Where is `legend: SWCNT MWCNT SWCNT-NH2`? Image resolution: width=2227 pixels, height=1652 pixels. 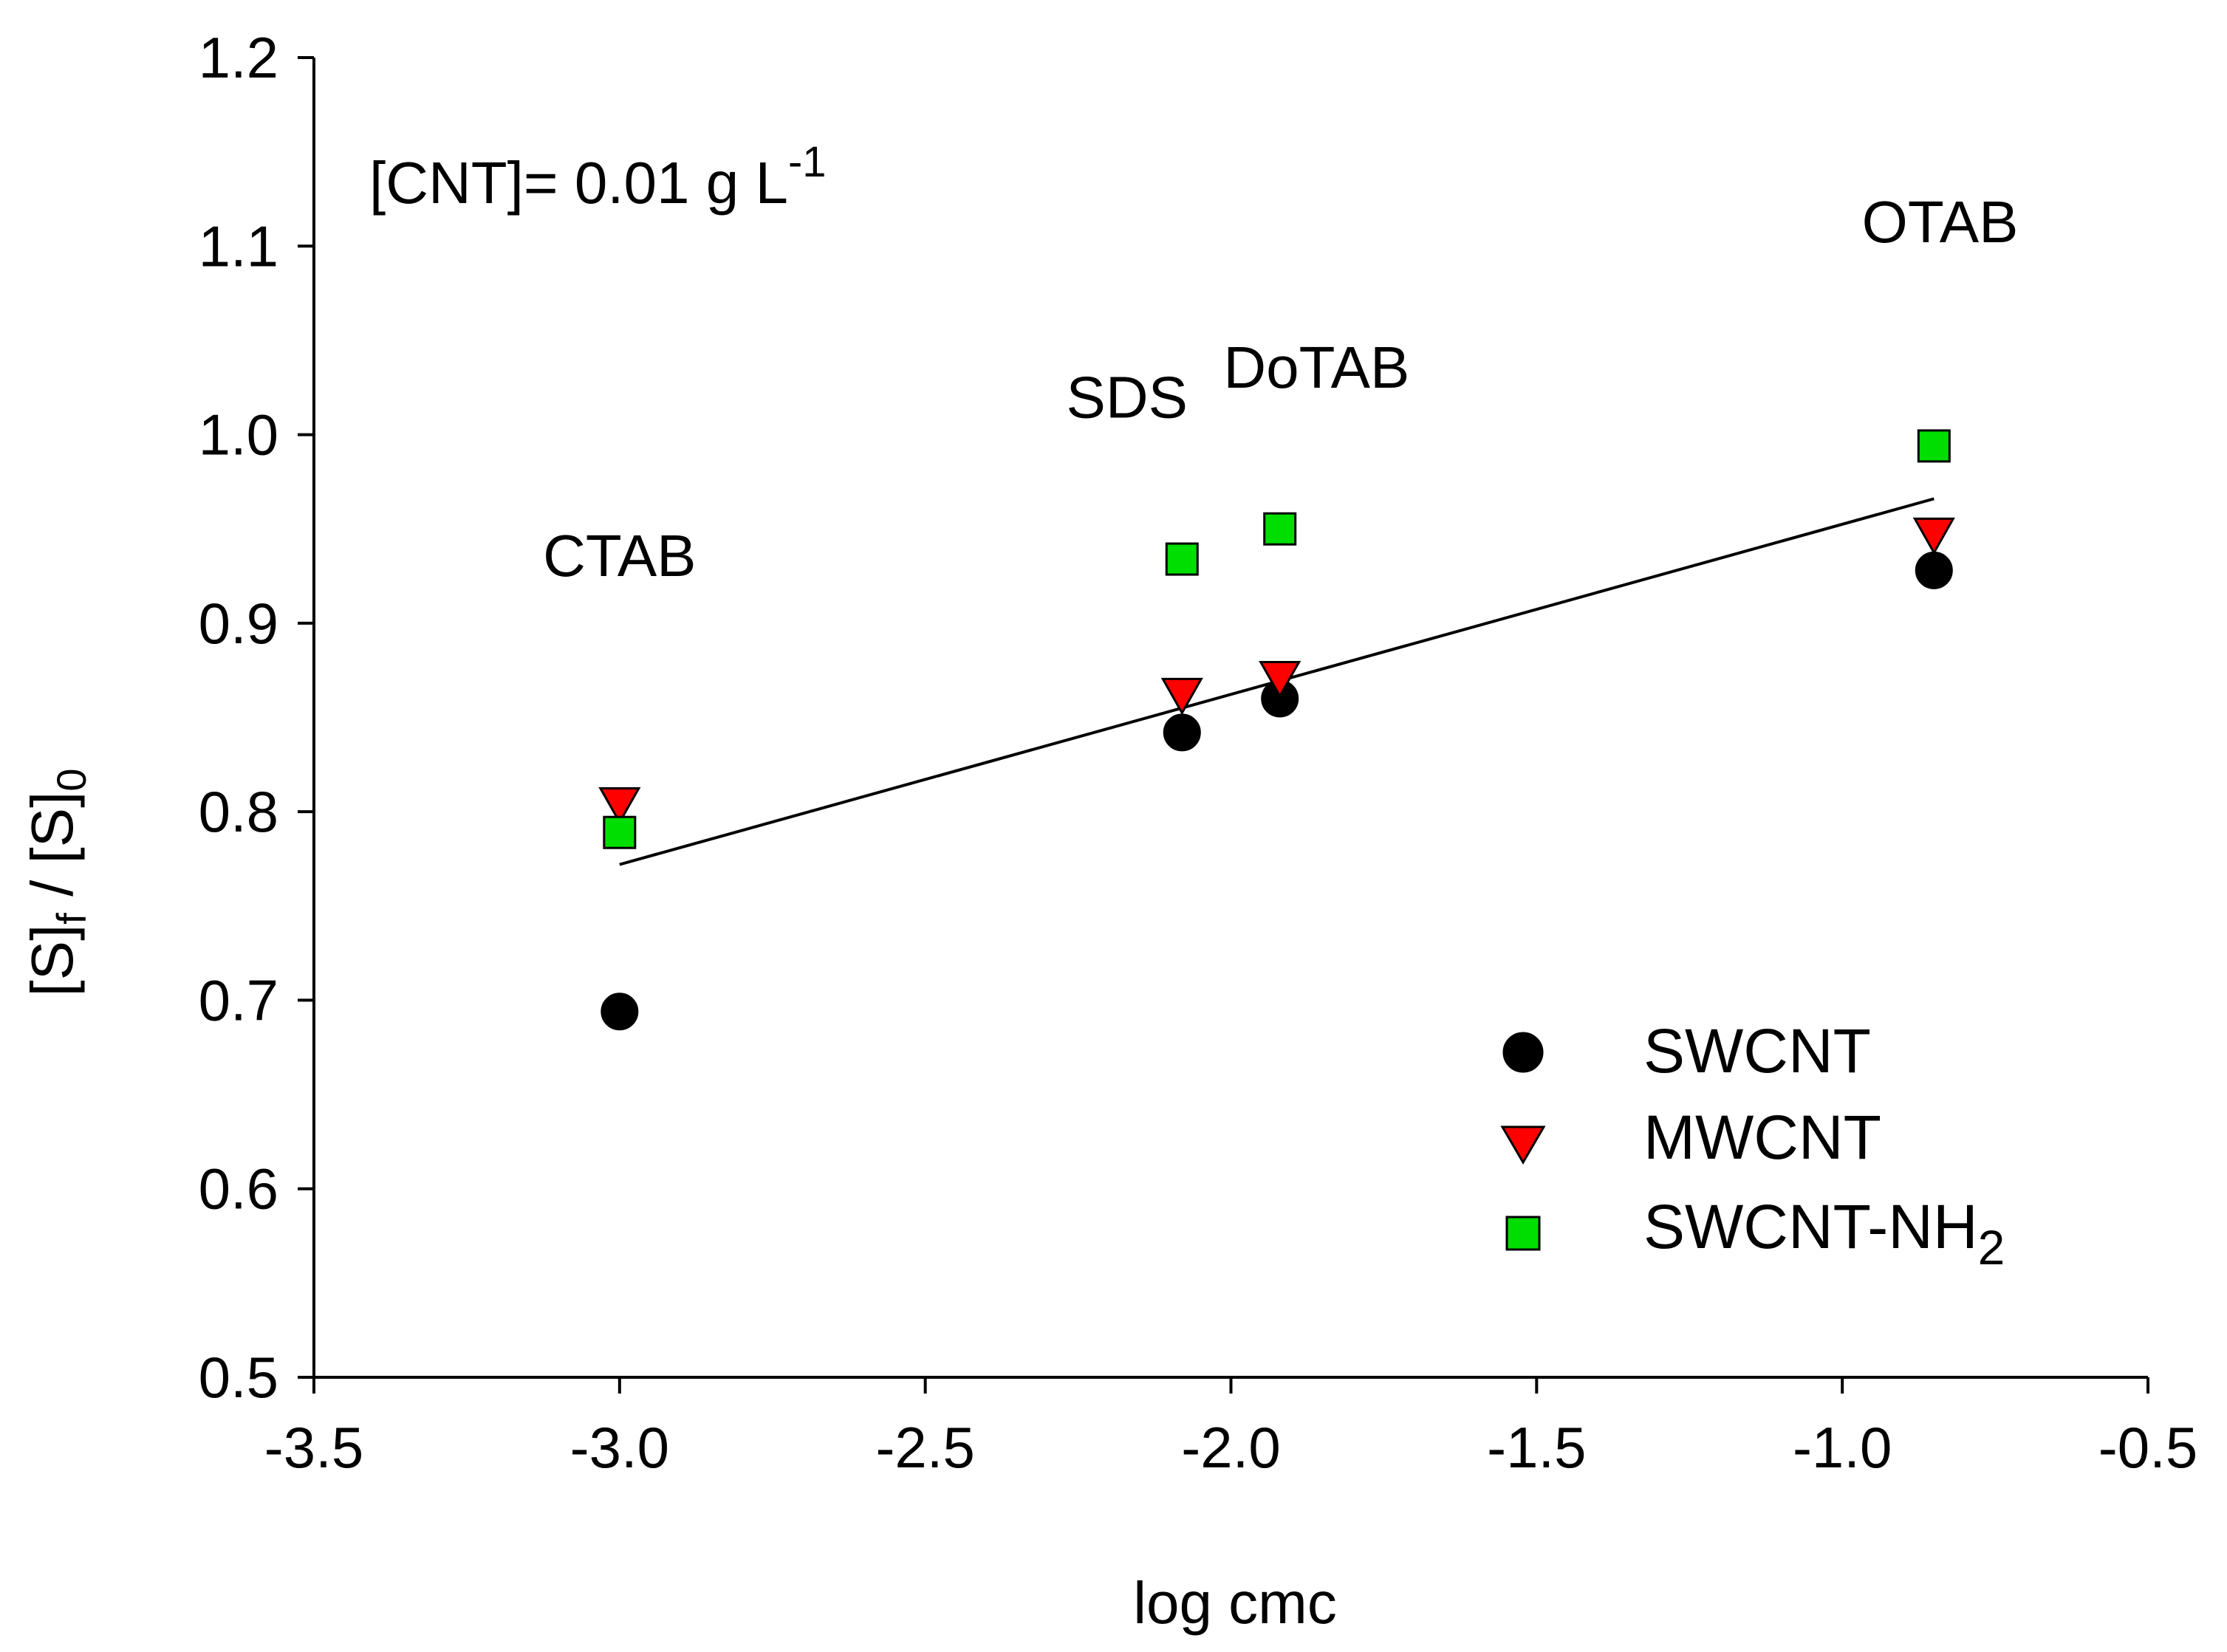
legend: SWCNT MWCNT SWCNT-NH2 is located at coordinates (1752, 1145).